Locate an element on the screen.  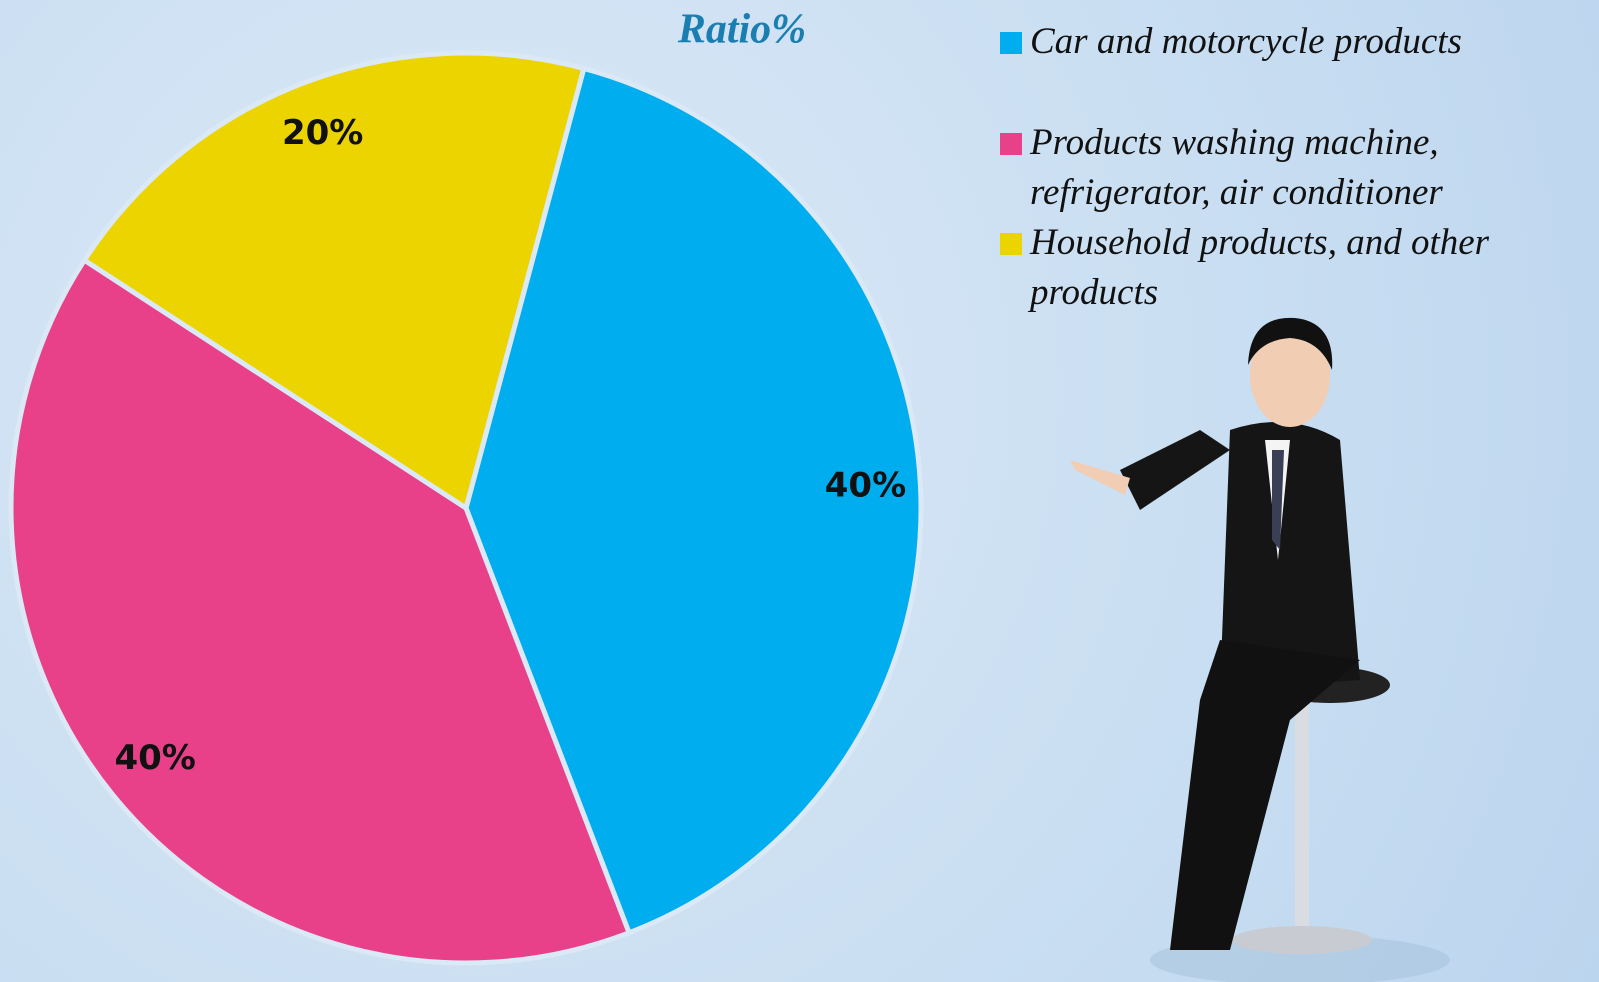
legend-item: Household products, and other products is located at coordinates (1295, 268).